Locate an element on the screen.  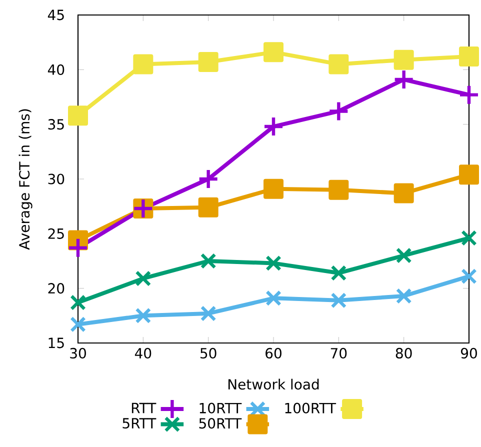
y-tick-label: 25 is located at coordinates (56, 233).